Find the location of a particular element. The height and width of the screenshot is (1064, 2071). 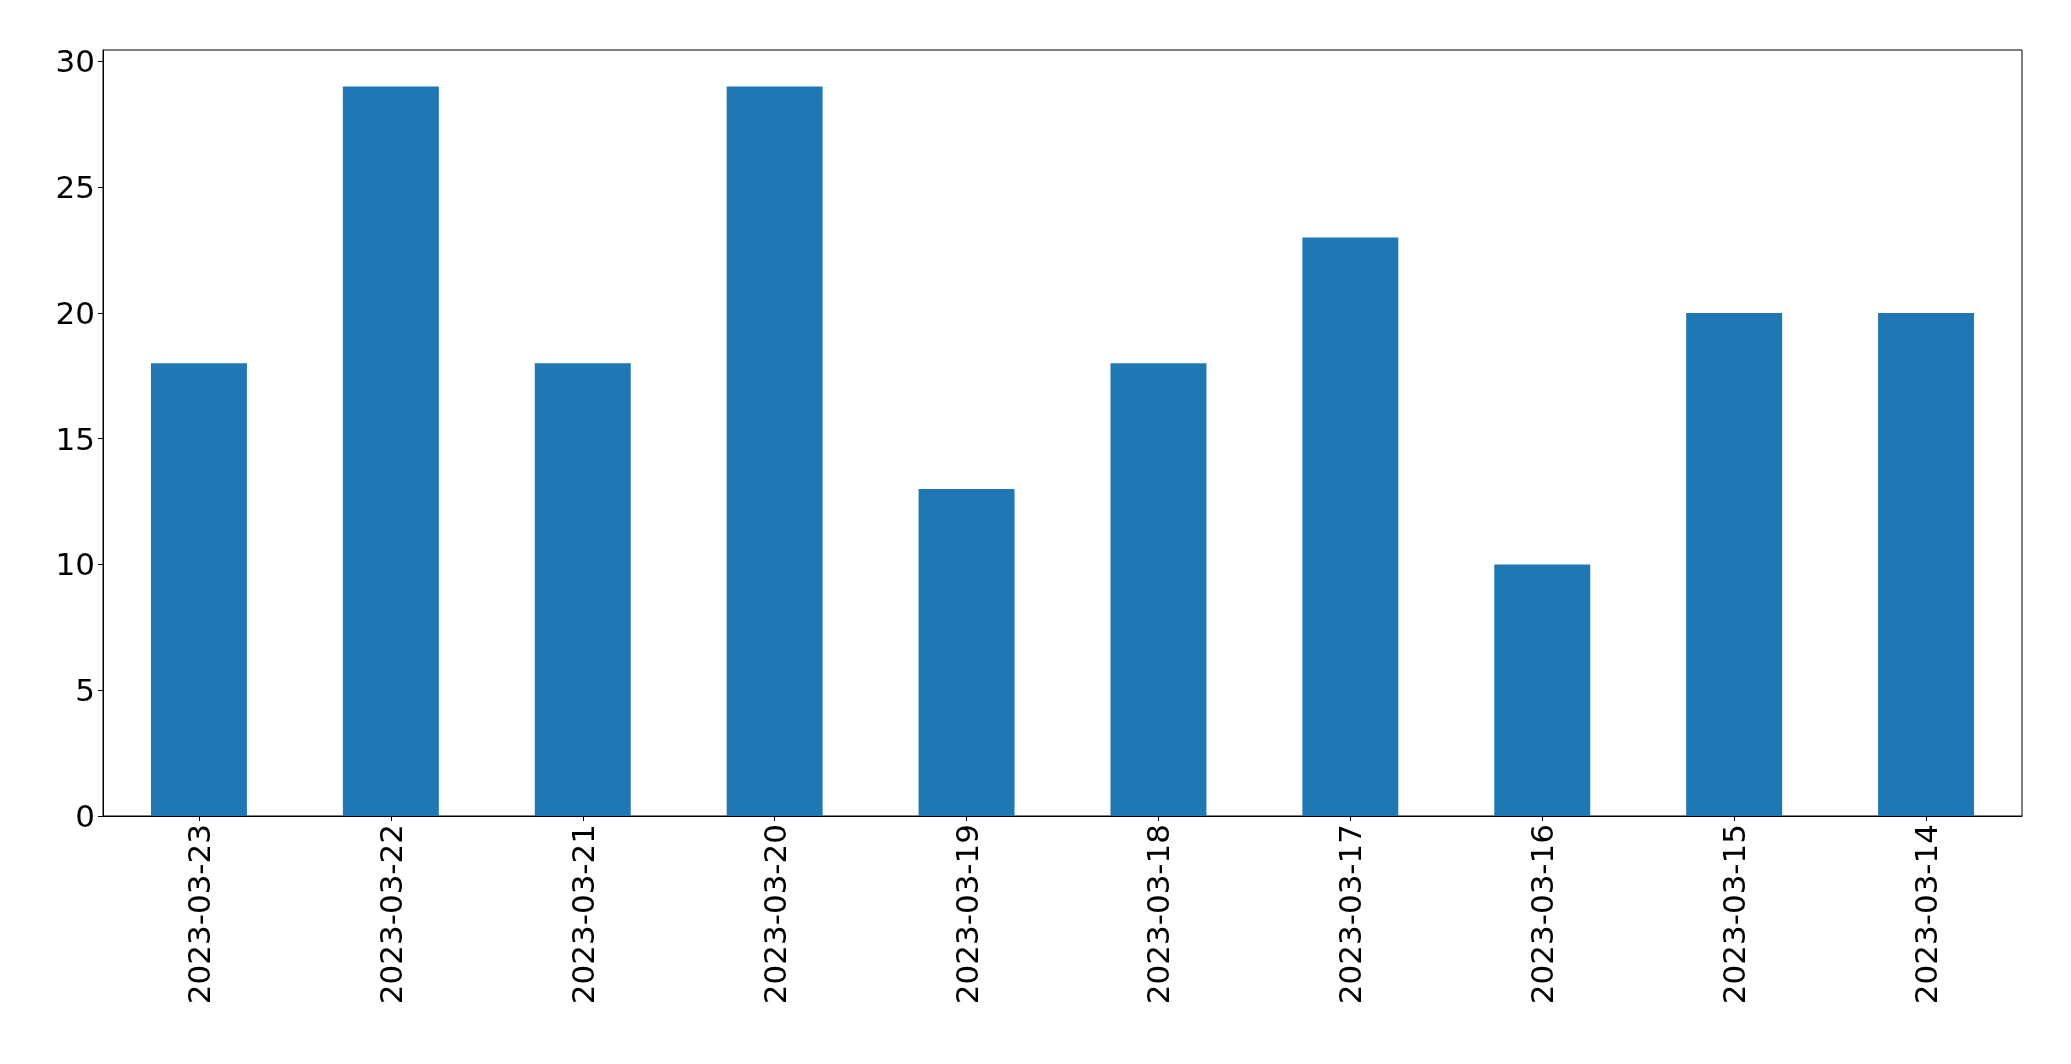

x-tick-label: 2023-03-21 is located at coordinates (582, 914).